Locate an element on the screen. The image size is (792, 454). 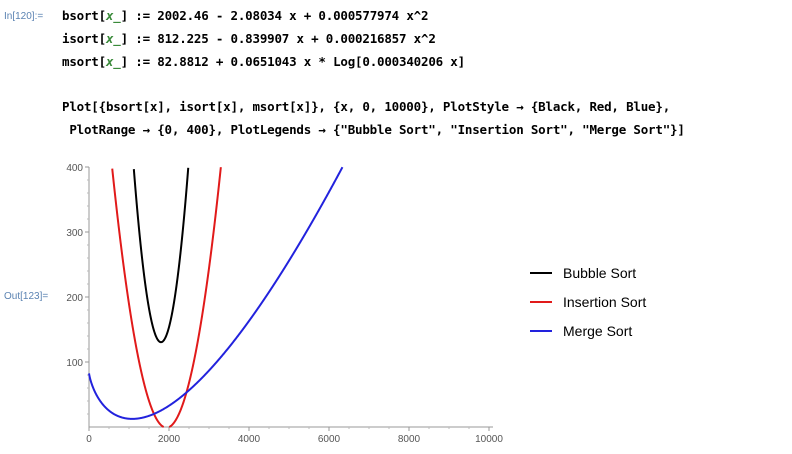
legend-item-merge-sort: Merge Sort is located at coordinates (588, 330).